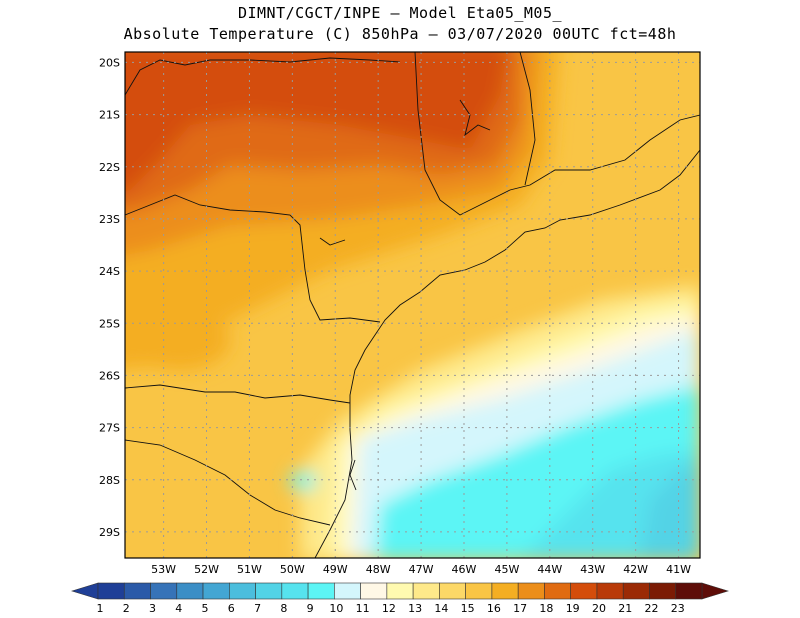 The image size is (800, 618). What do you see at coordinates (363, 608) in the screenshot?
I see `colorbar-tick-label: 11` at bounding box center [363, 608].